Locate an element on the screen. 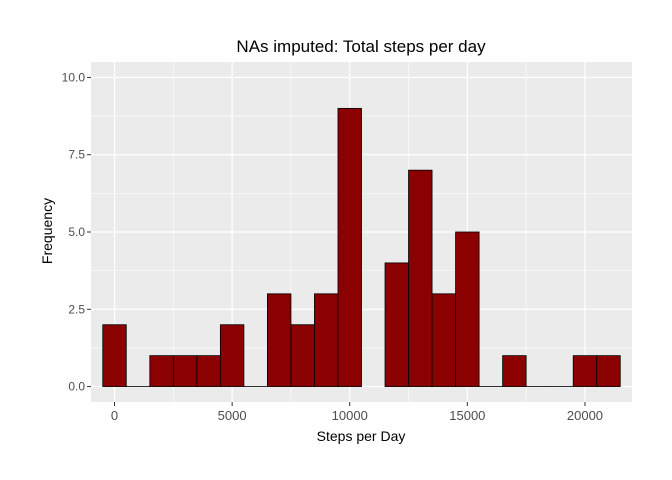  chart-title: NAs imputed: Total steps per day is located at coordinates (361, 46).